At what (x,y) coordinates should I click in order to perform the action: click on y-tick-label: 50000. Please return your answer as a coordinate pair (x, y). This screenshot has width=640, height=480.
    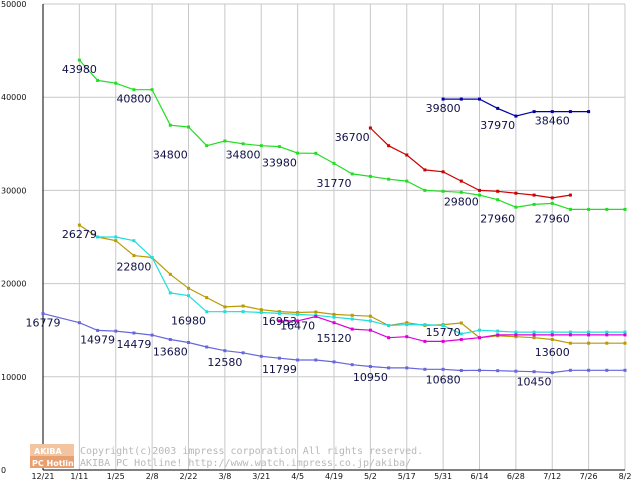
    Looking at the image, I should click on (13, 4).